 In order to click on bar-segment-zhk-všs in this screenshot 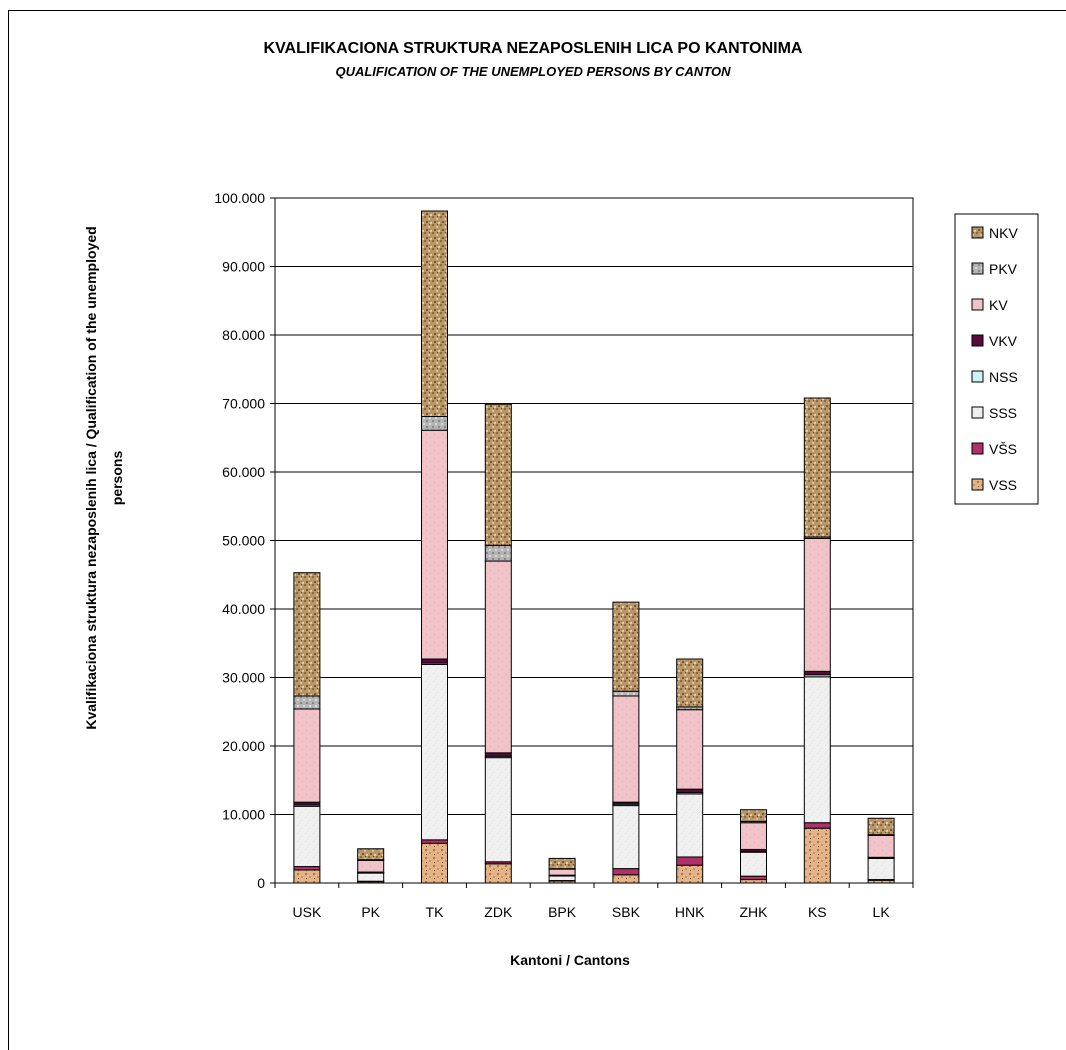, I will do `click(753, 878)`.